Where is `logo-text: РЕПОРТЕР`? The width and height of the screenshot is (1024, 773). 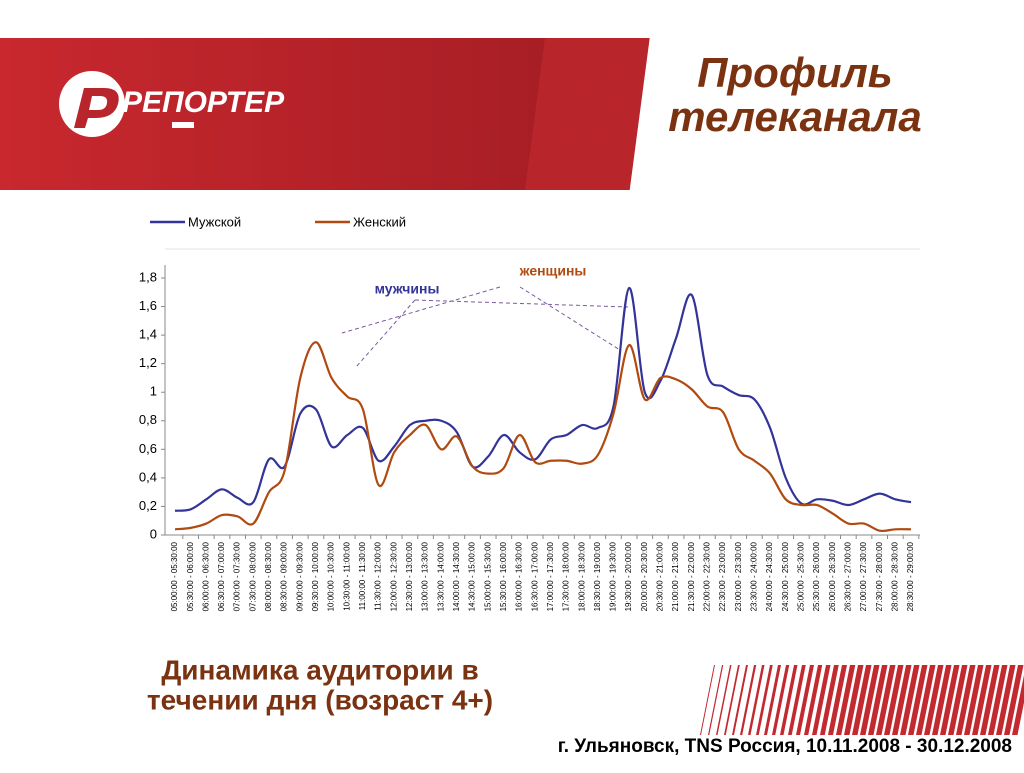
logo-text: РЕПОРТЕР is located at coordinates (203, 102).